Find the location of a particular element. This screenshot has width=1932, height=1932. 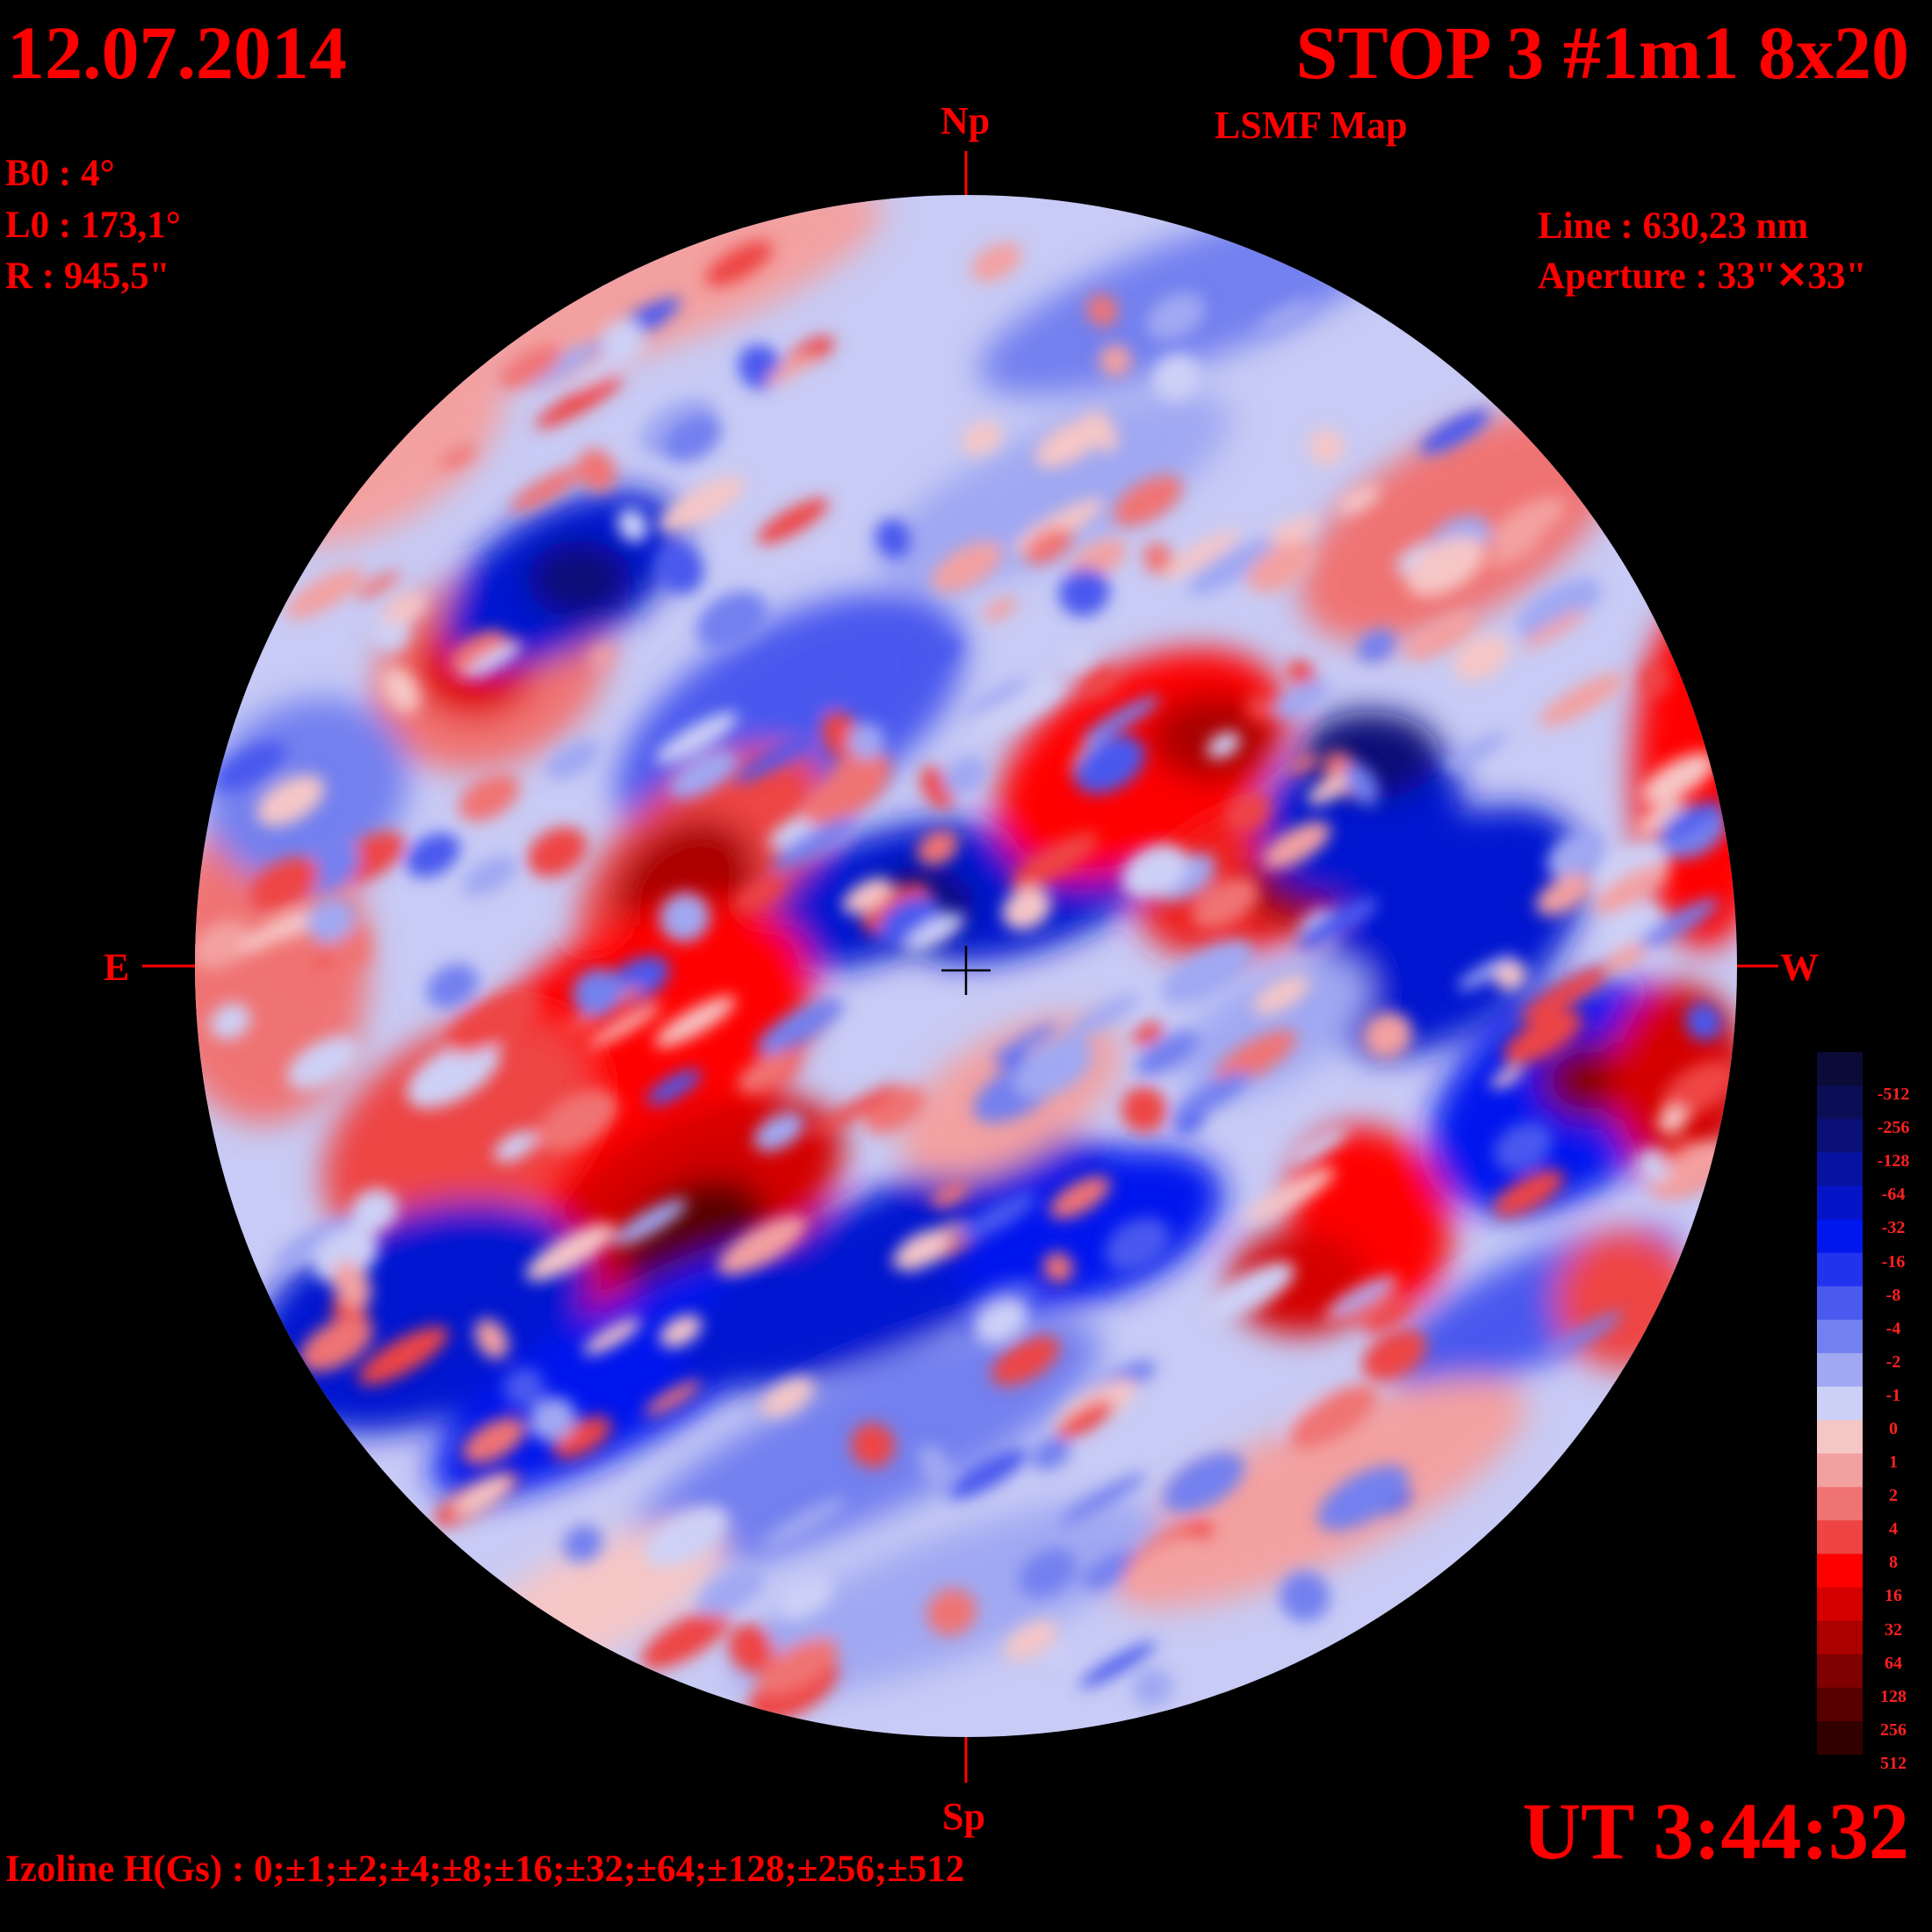

subtitle-label: LSMF Map is located at coordinates (1311, 126).